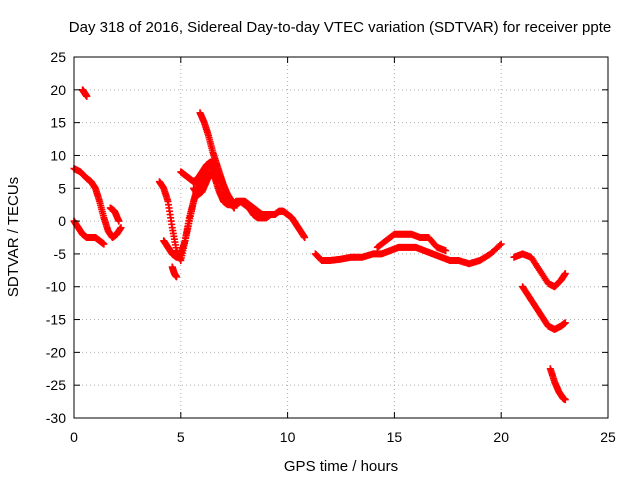  I want to click on x-tick-label: 25, so click(608, 437).